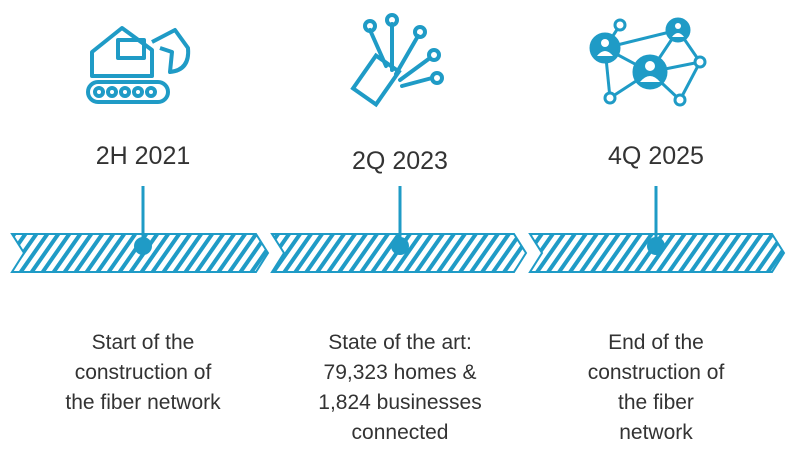  What do you see at coordinates (656, 432) in the screenshot?
I see `milestone-description: network` at bounding box center [656, 432].